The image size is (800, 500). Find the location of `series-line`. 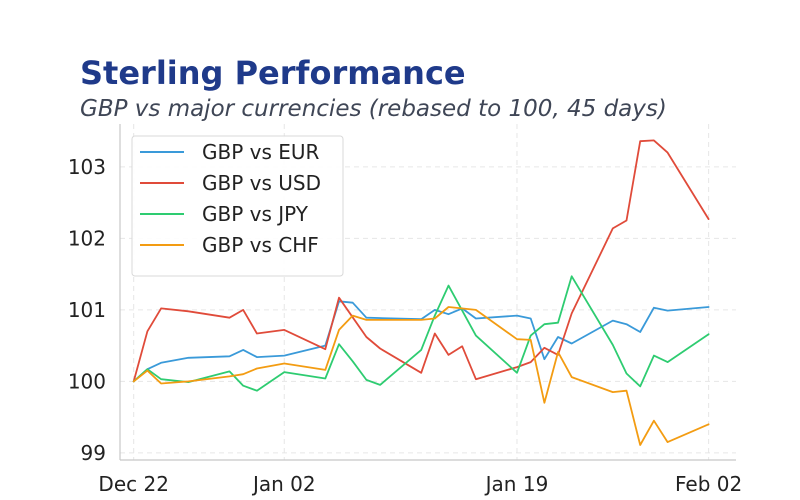

series-line is located at coordinates (421, 341).